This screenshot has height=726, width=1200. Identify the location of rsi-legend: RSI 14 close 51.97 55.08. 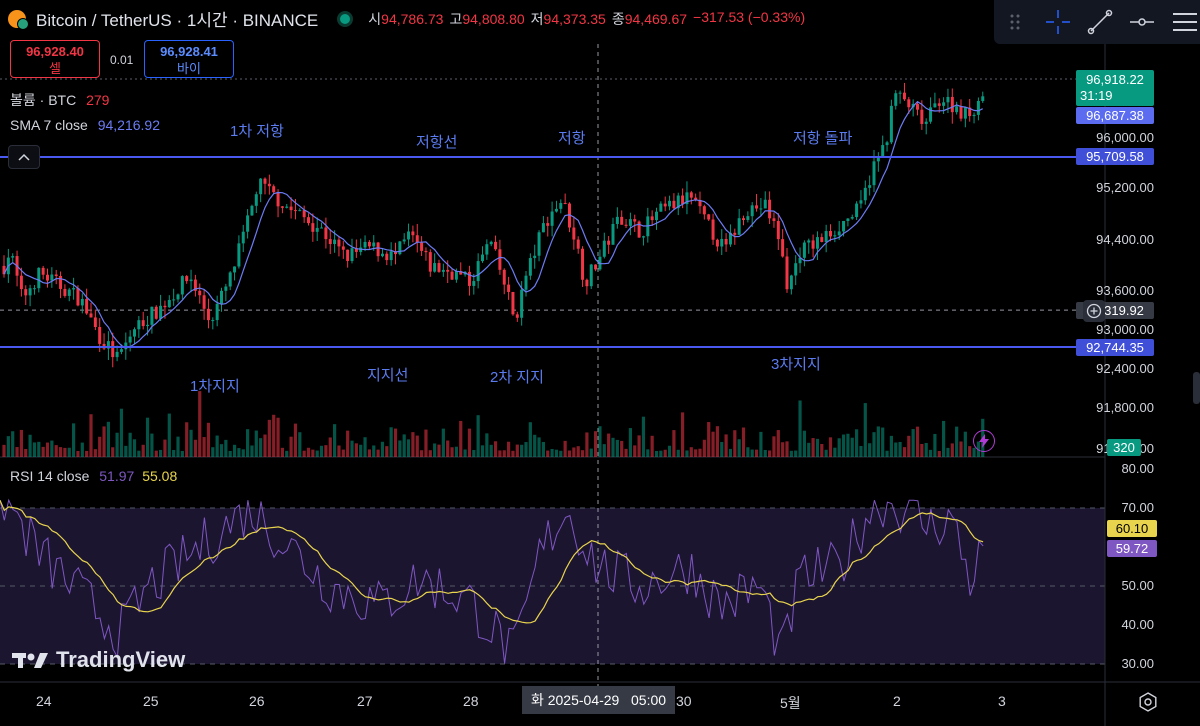
(94, 476).